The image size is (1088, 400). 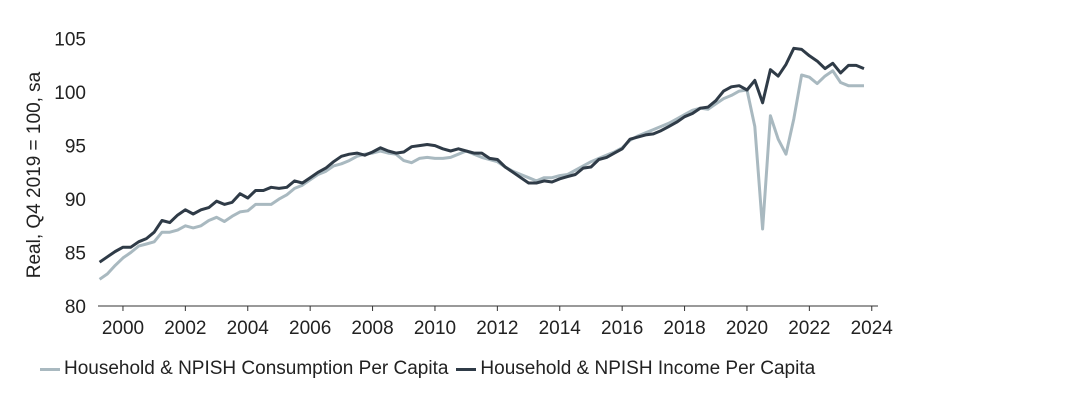 I want to click on y-tick-label: 95, so click(x=75, y=147).